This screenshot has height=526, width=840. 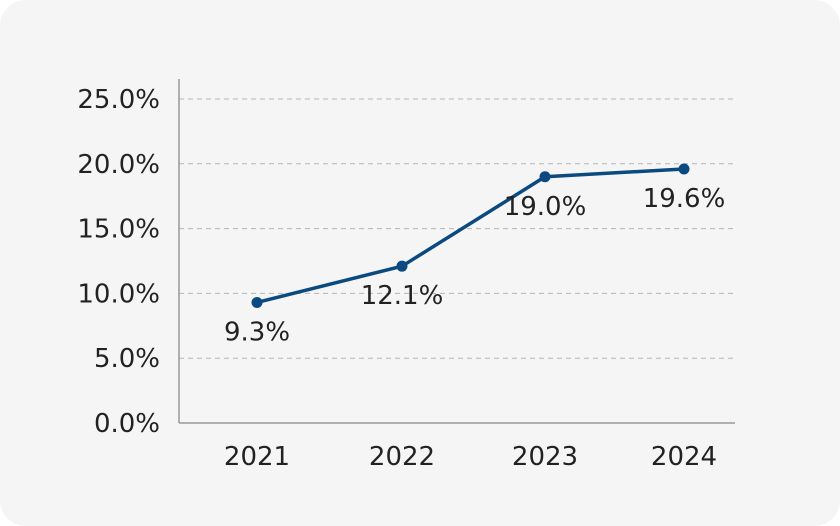 What do you see at coordinates (127, 424) in the screenshot?
I see `y-tick-label: 0.0%` at bounding box center [127, 424].